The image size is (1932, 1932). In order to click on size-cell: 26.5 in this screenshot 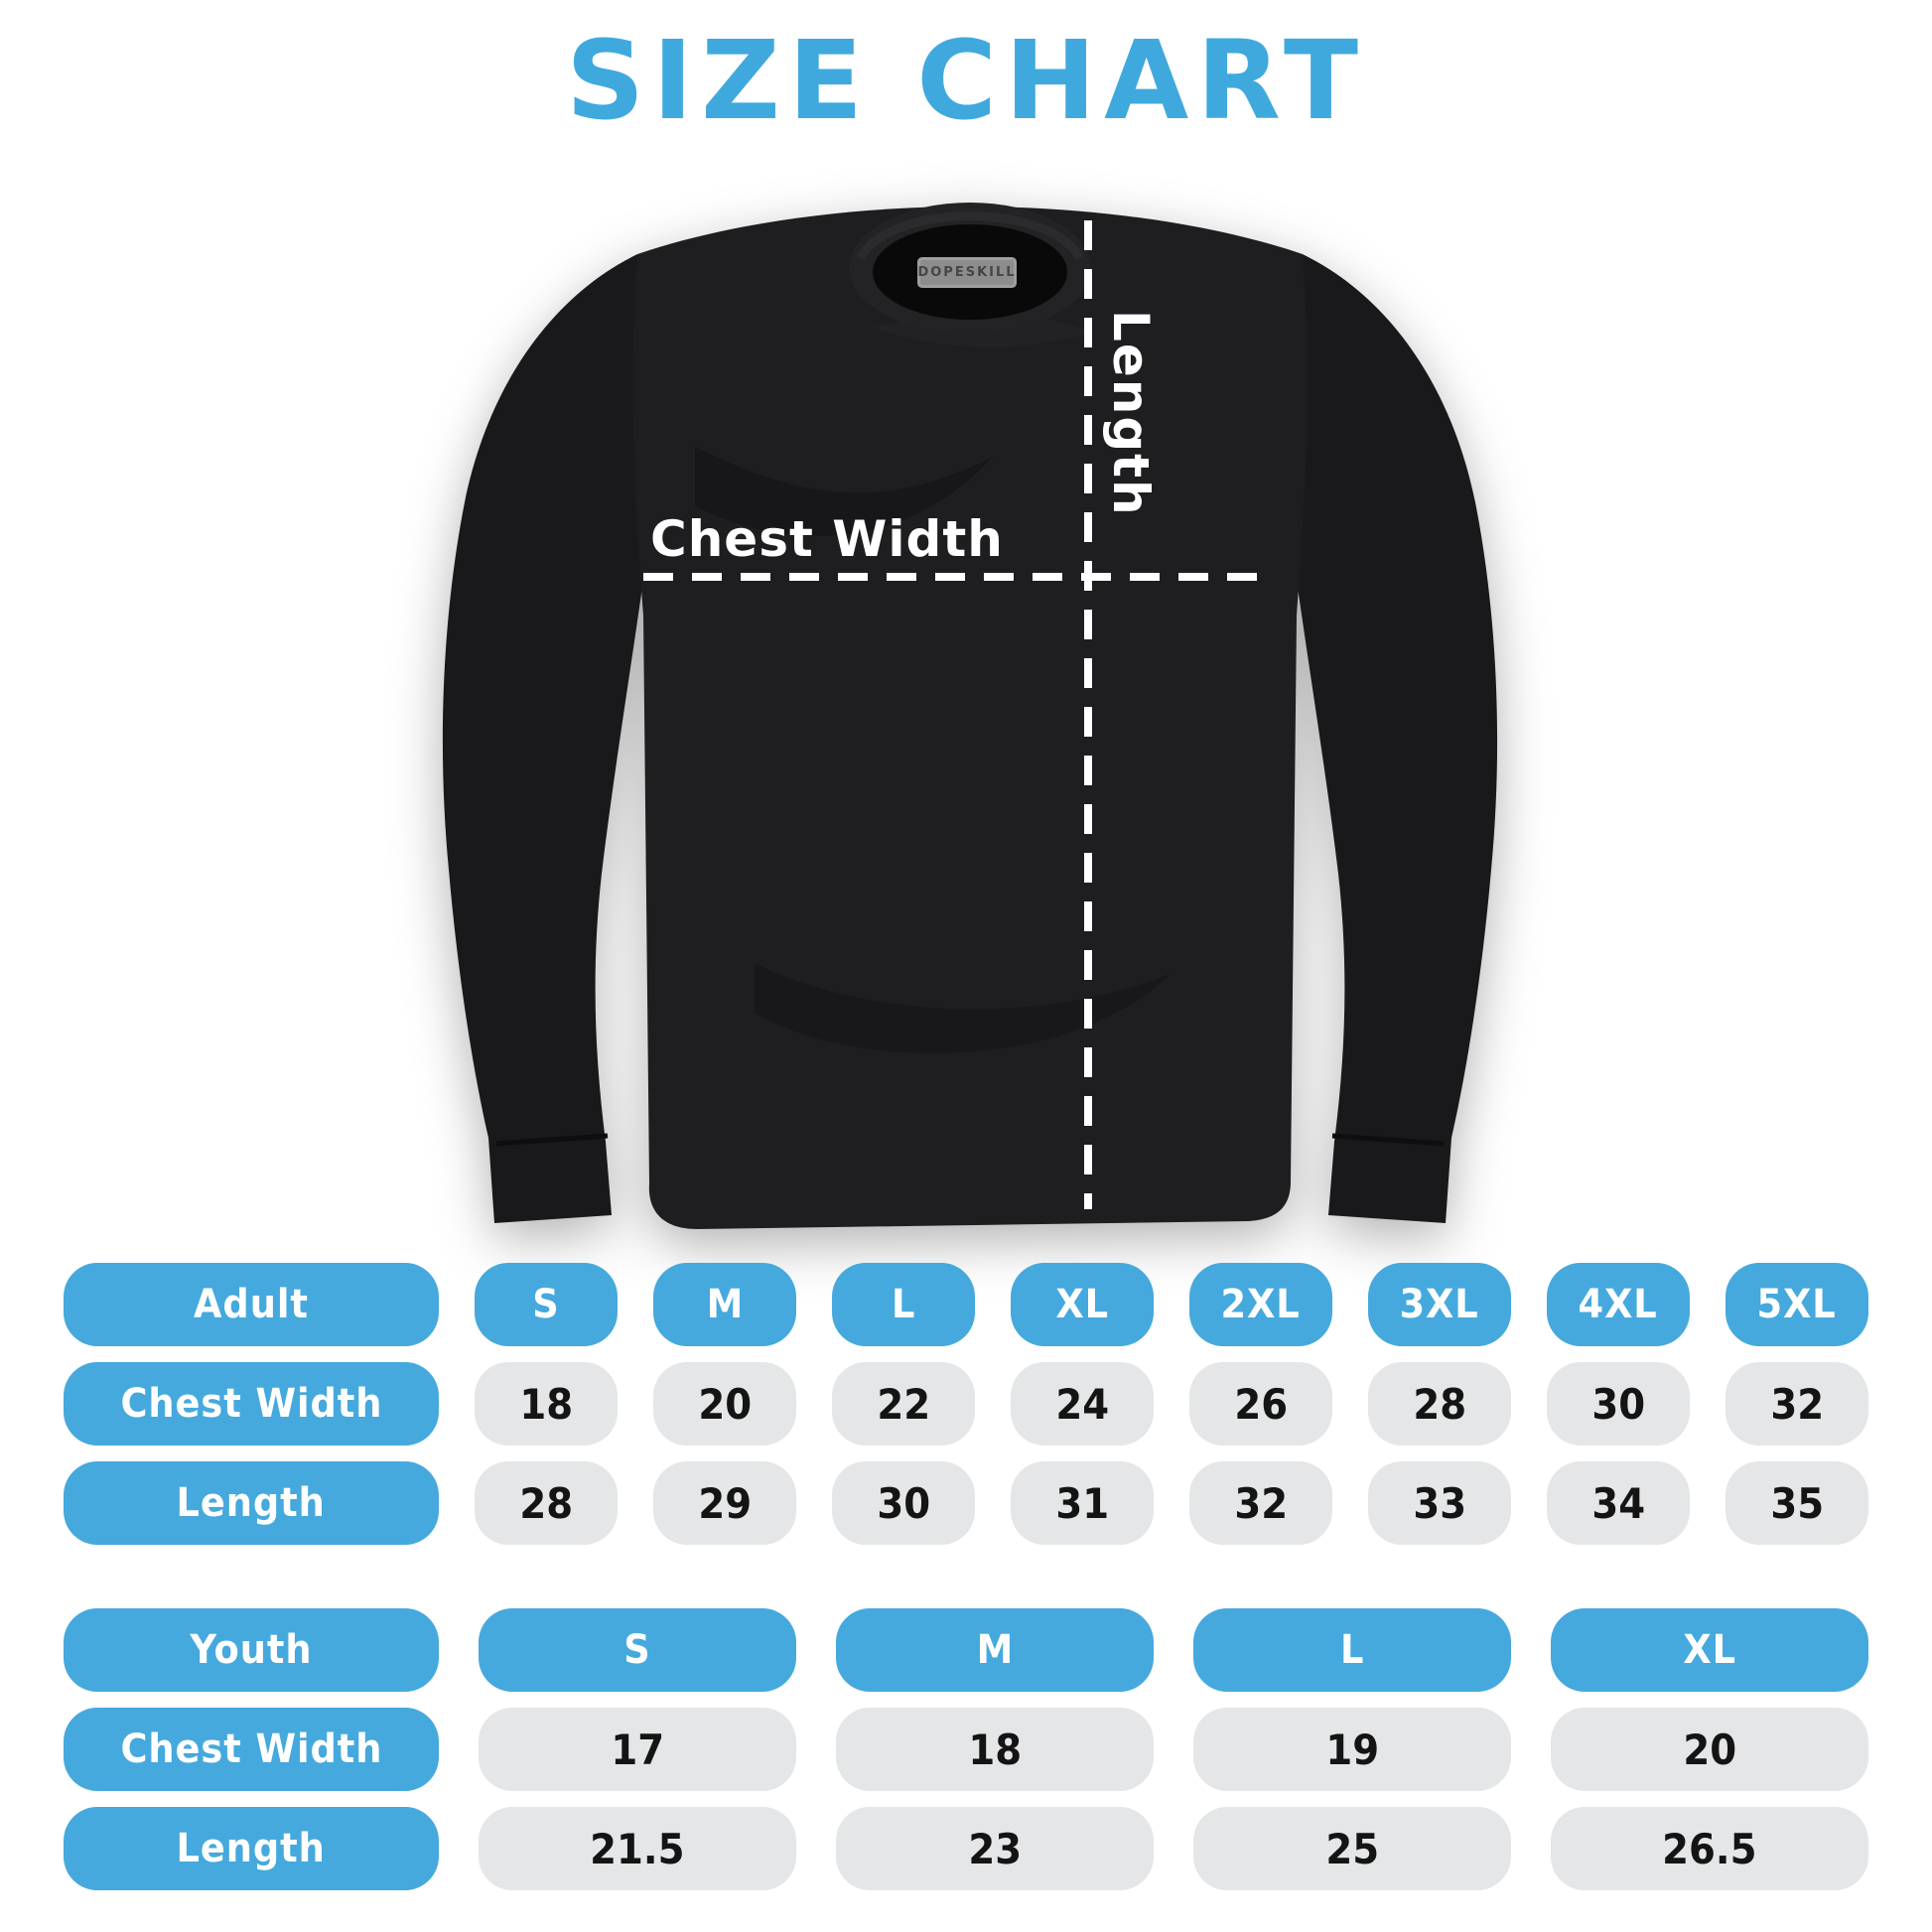, I will do `click(1709, 1849)`.